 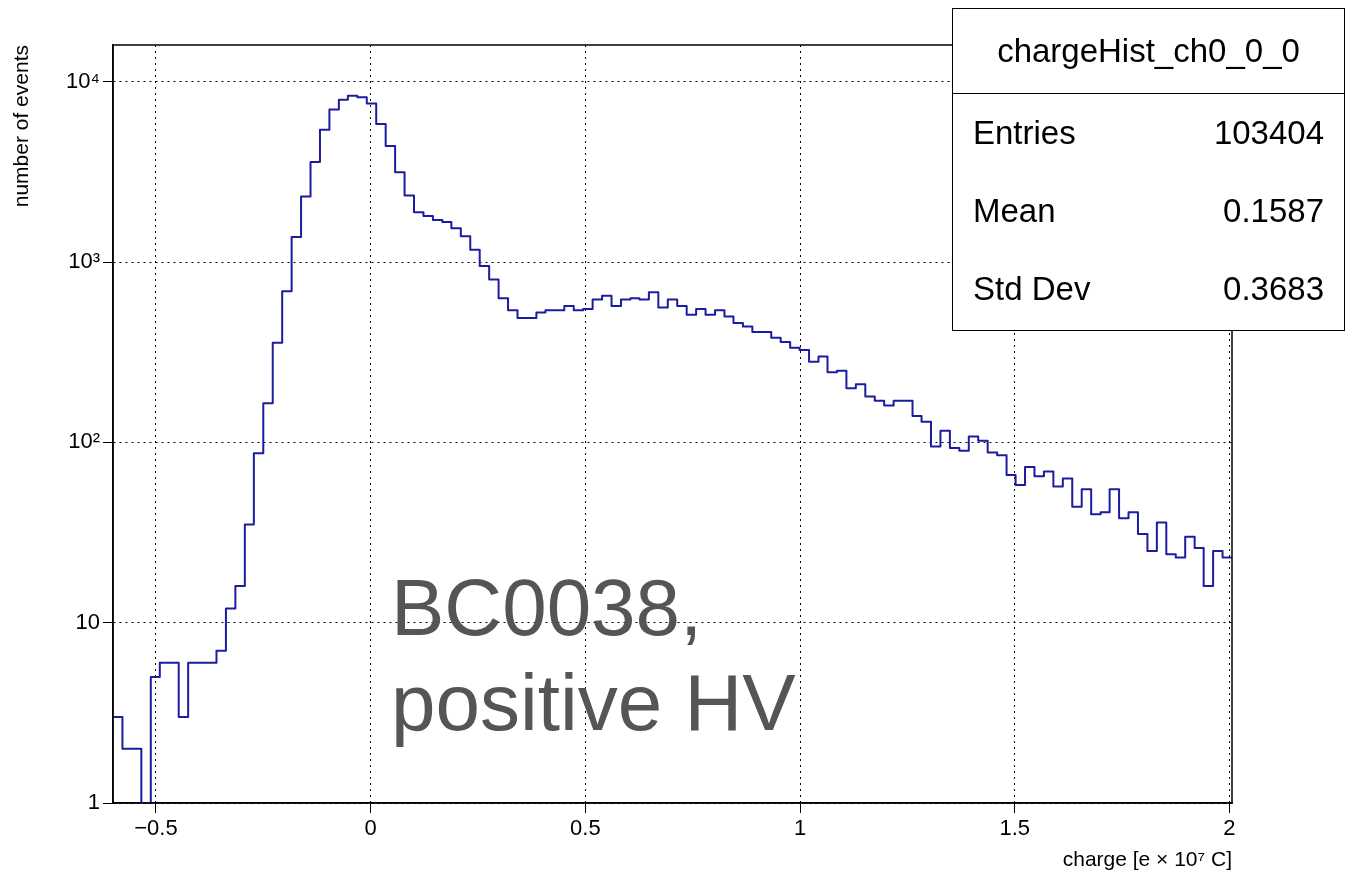 What do you see at coordinates (156, 828) in the screenshot?
I see `x-tick-label: −0.5` at bounding box center [156, 828].